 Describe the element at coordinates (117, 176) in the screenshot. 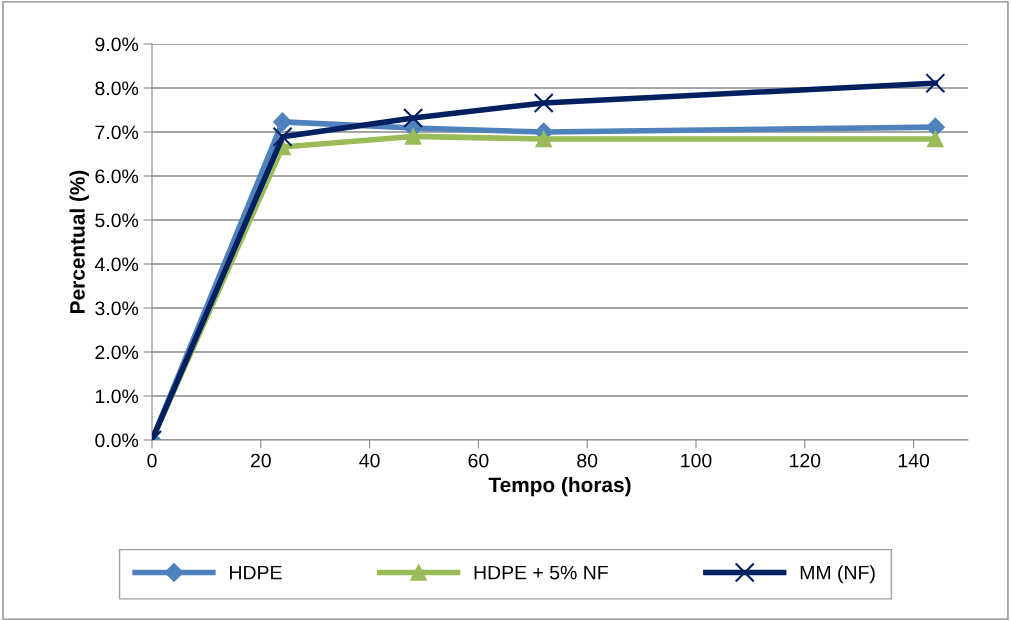

I see `y-tick-label: 6.0%` at that location.